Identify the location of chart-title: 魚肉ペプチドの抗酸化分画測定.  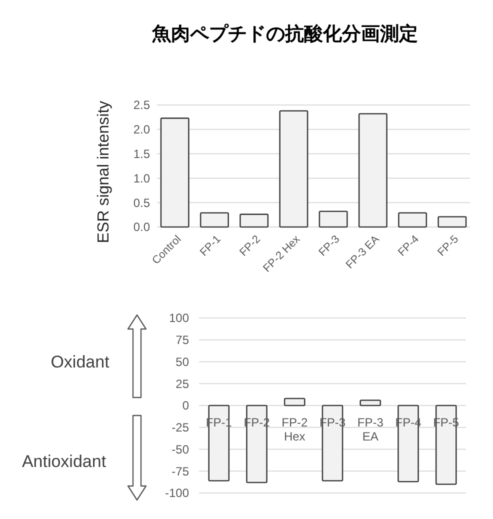
(284, 34).